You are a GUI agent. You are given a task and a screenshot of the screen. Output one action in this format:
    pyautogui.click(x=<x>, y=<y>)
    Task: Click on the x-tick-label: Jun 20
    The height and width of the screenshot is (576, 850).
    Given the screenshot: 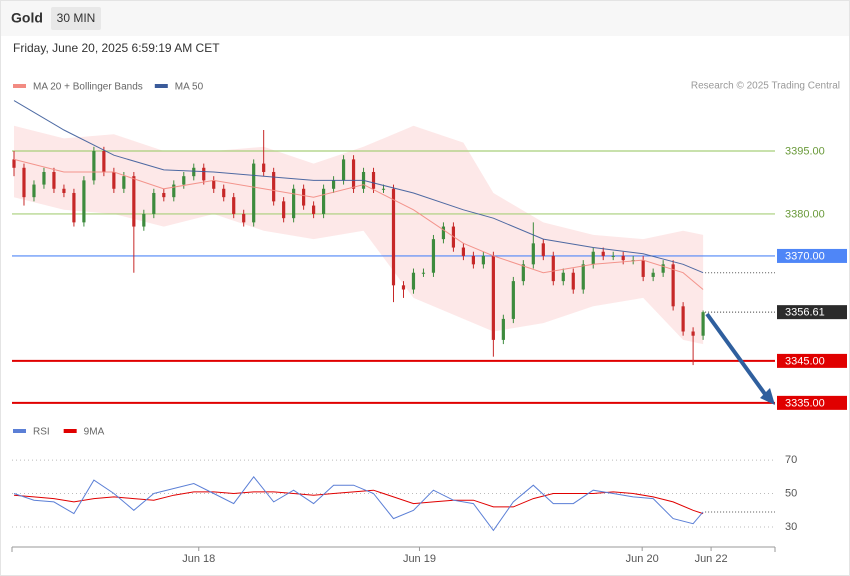 What is the action you would take?
    pyautogui.click(x=642, y=559)
    